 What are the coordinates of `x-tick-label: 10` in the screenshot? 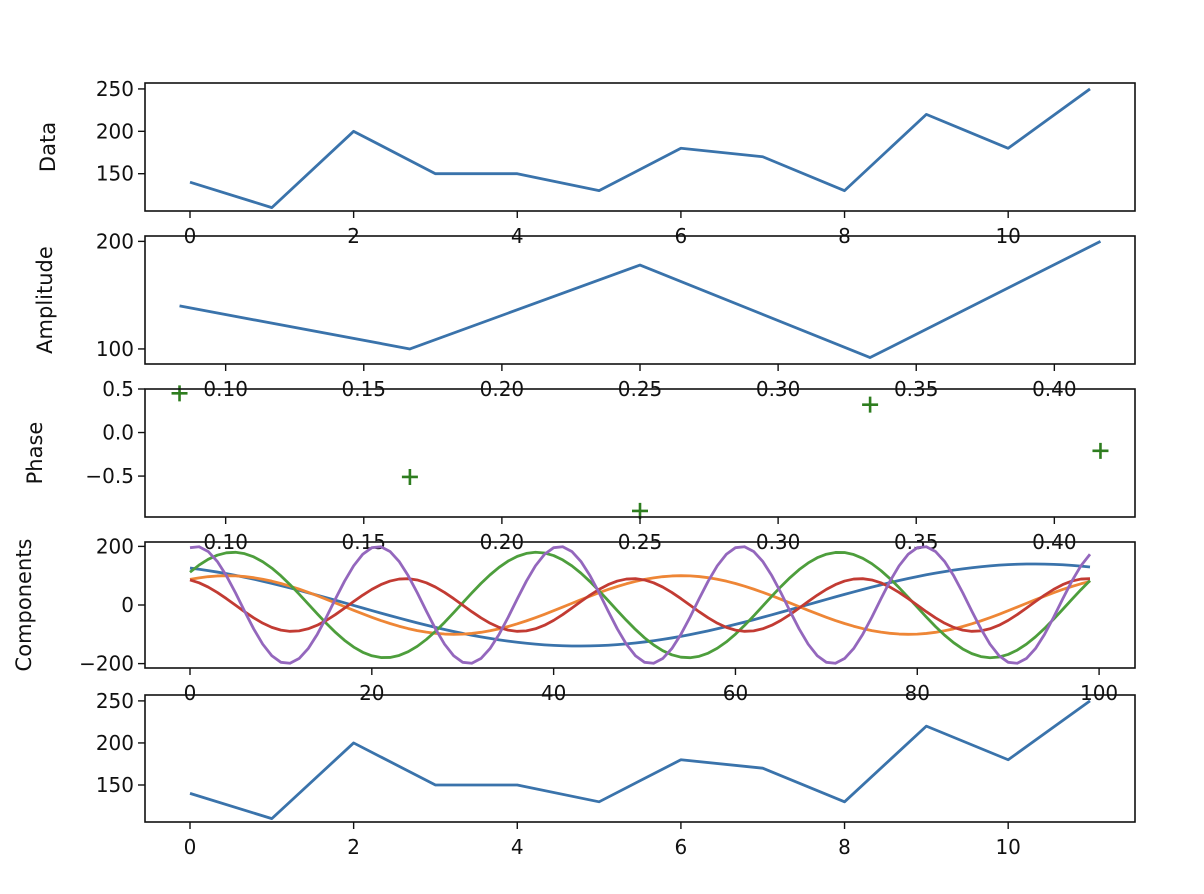 It's located at (1007, 847).